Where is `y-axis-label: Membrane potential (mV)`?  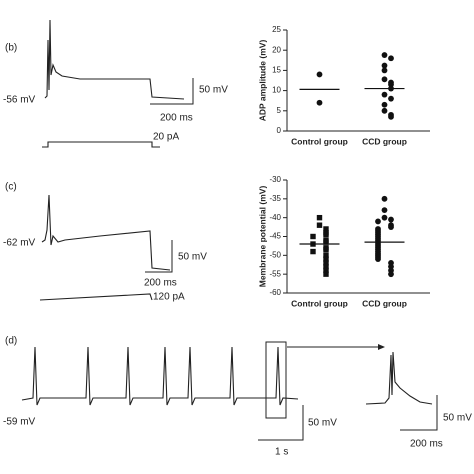
y-axis-label: Membrane potential (mV) is located at coordinates (262, 237).